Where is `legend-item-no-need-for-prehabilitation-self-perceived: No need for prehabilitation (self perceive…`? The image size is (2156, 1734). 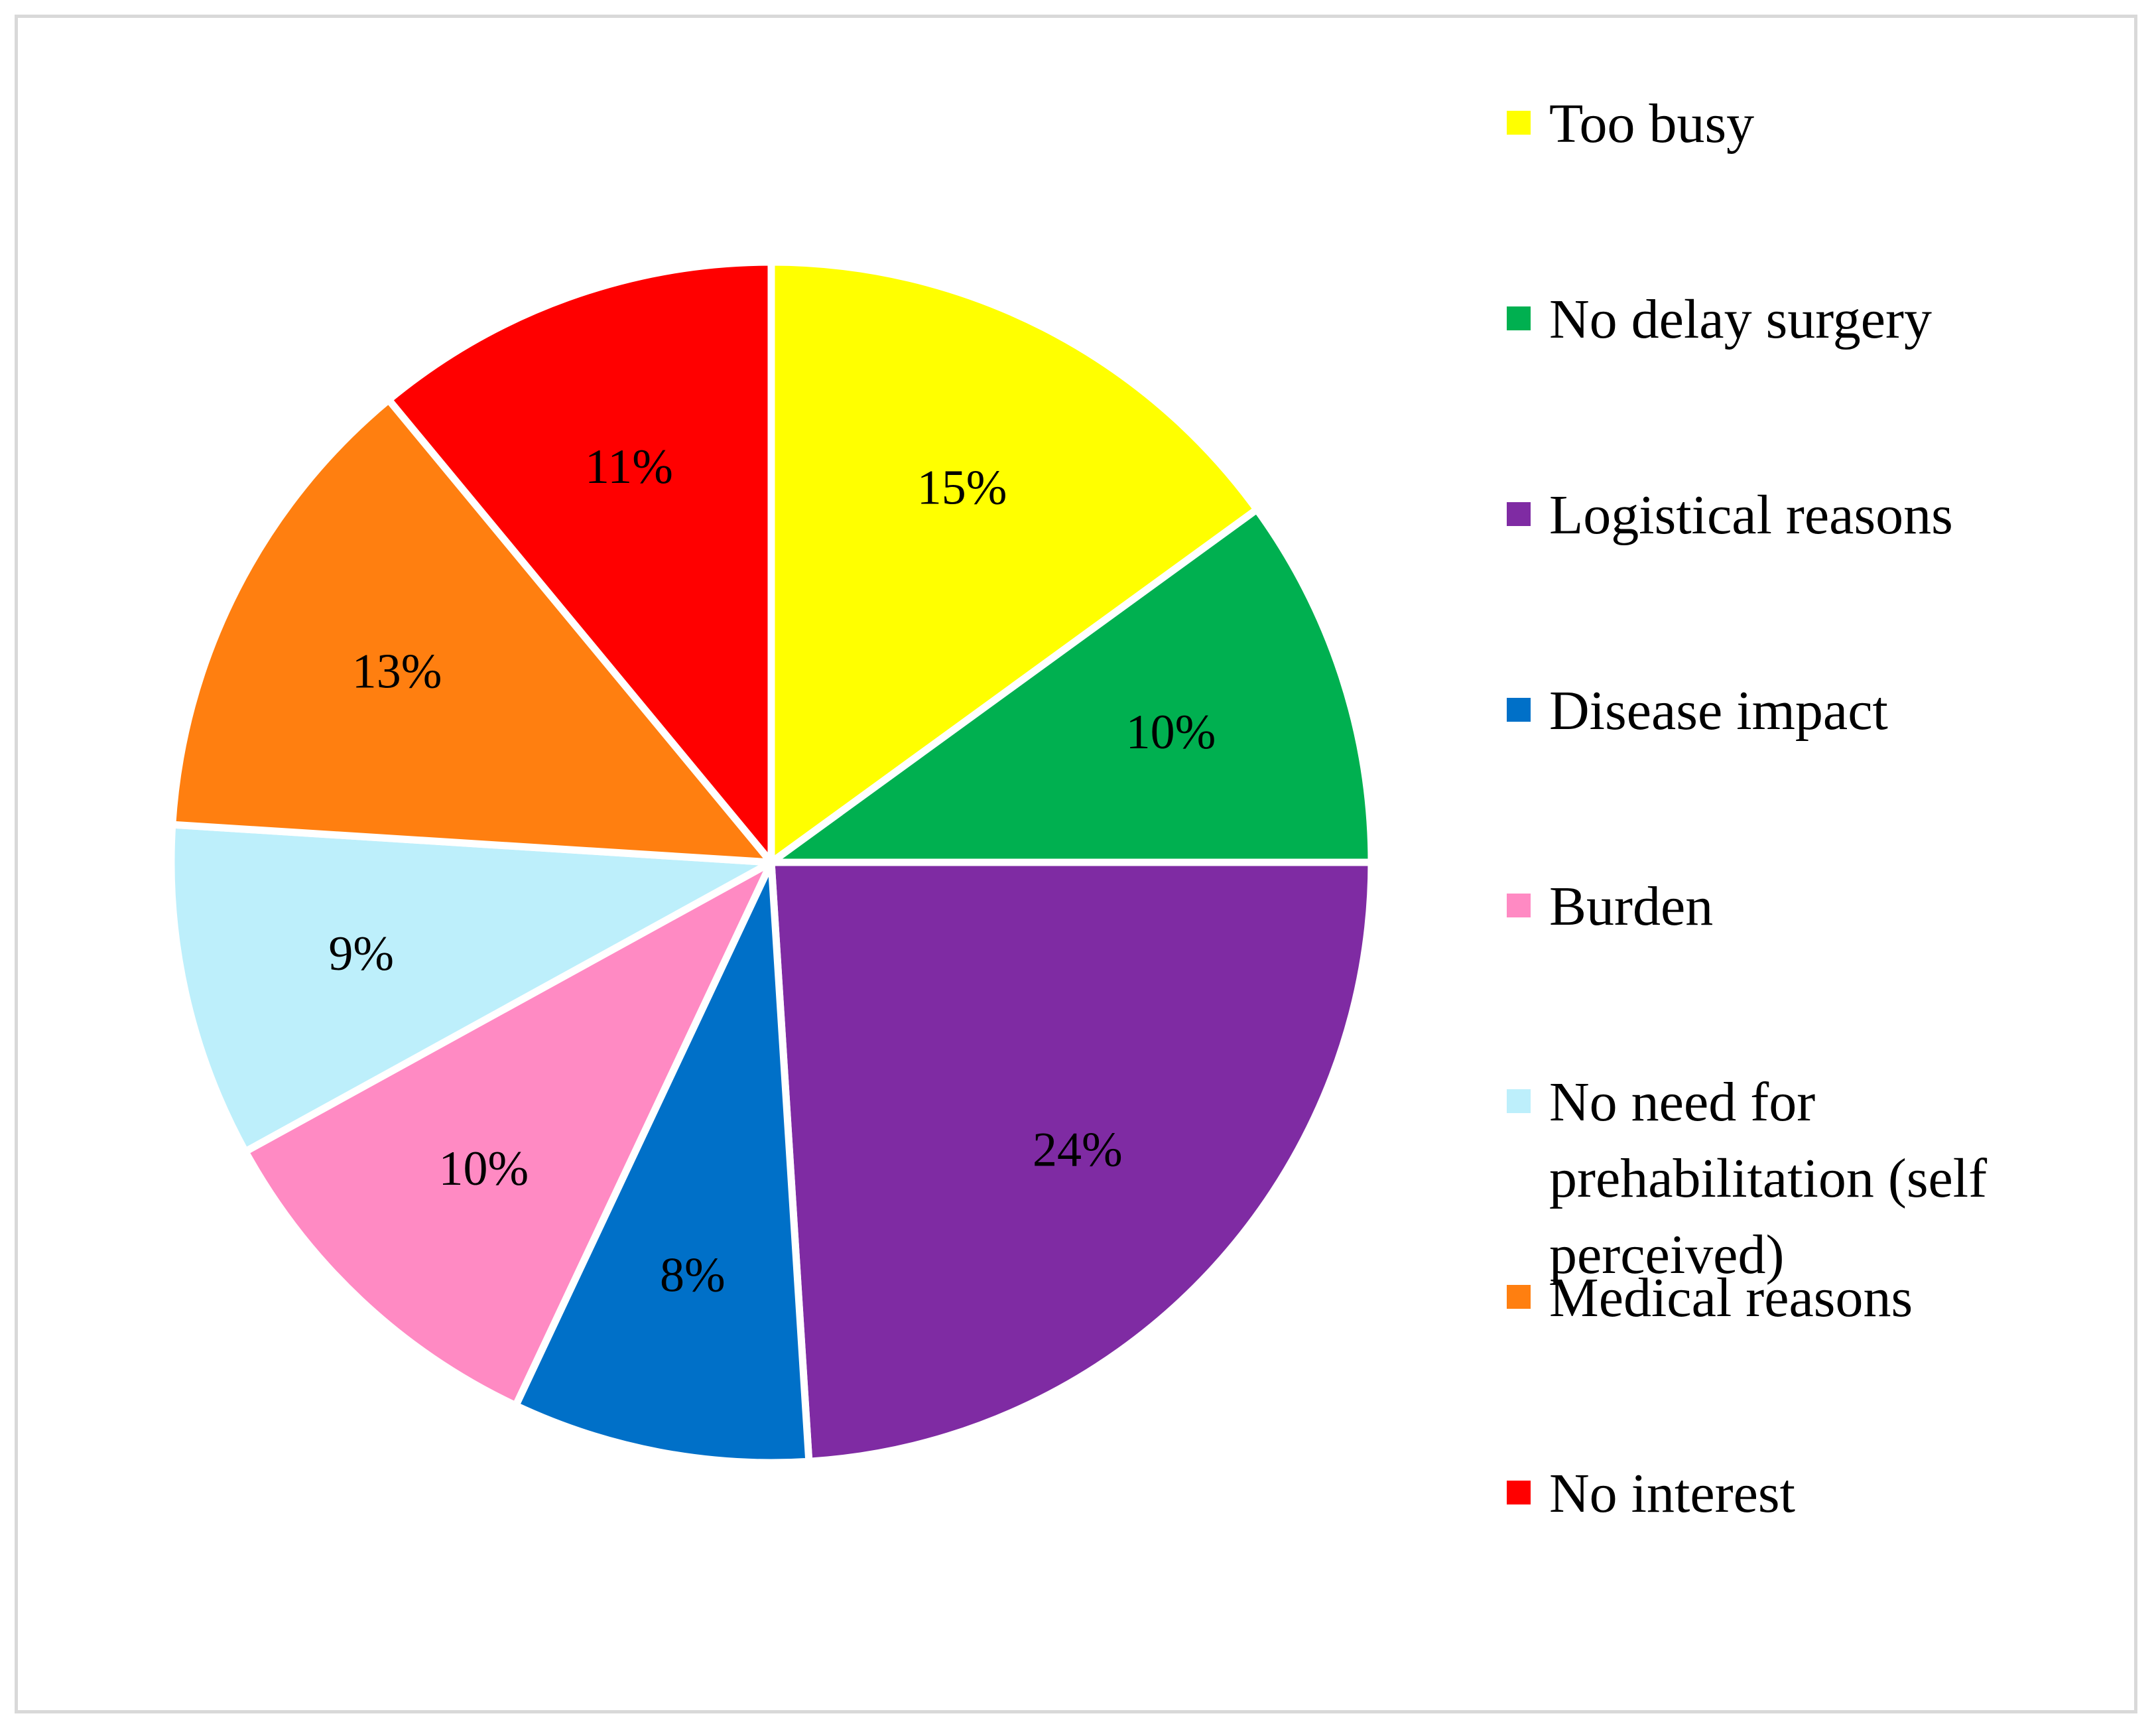
legend-item-no-need-for-prehabilitation-self-perceived: No need for prehabilitation (self perceive… is located at coordinates (1747, 1178).